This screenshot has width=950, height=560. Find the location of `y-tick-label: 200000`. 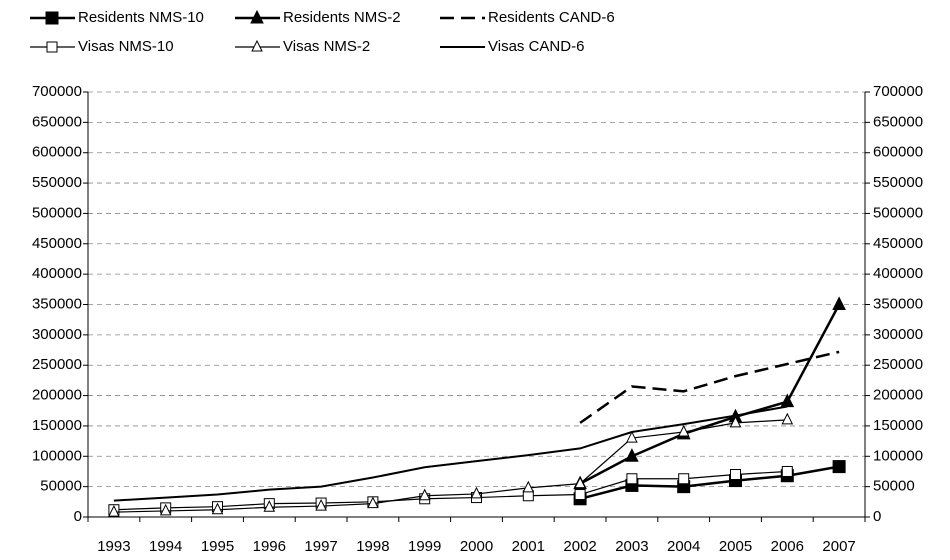

y-tick-label: 200000 is located at coordinates (57, 395).